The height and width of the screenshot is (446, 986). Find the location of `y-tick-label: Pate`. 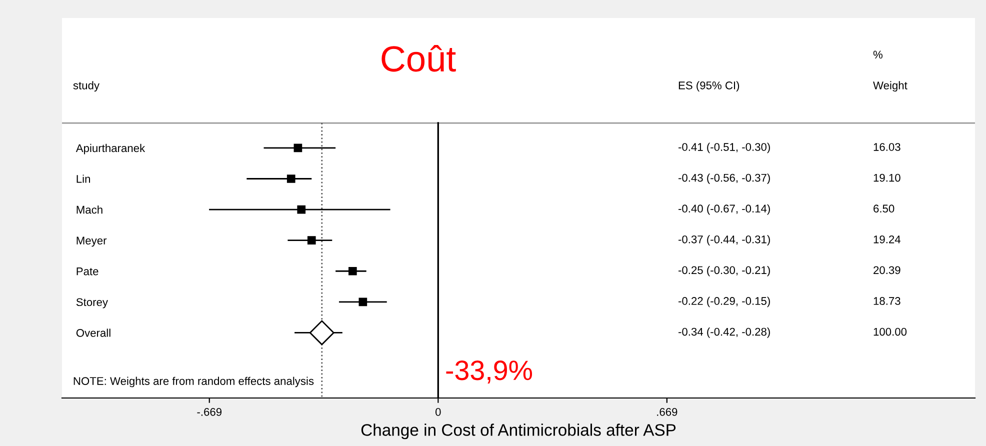

y-tick-label: Pate is located at coordinates (87, 272).